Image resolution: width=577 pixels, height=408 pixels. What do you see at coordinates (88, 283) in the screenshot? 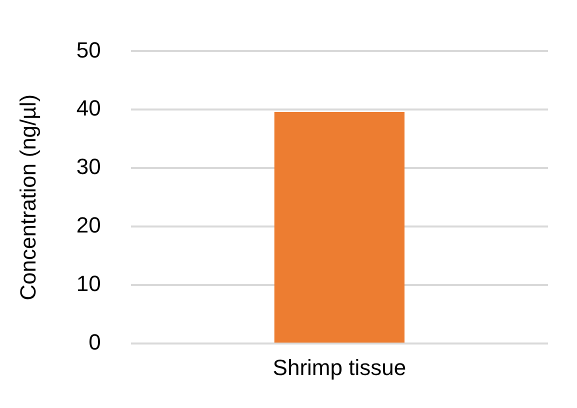
I see `y-tick-label: 10` at bounding box center [88, 283].